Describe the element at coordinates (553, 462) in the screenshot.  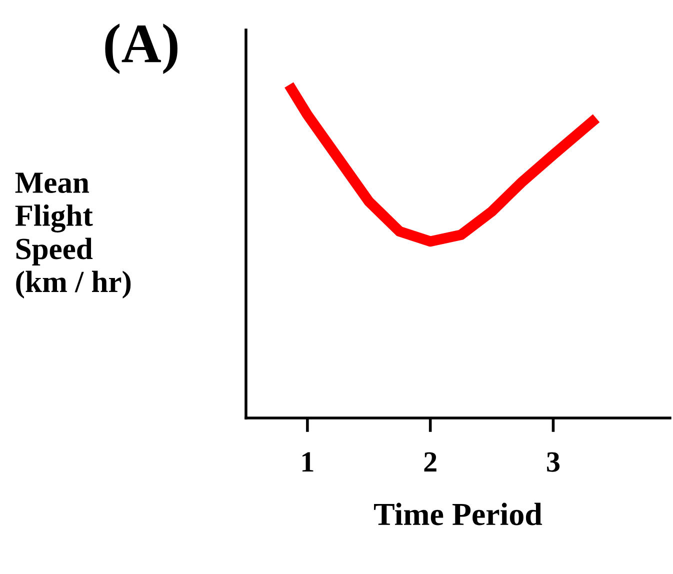
I see `x-tick-label: 3` at that location.